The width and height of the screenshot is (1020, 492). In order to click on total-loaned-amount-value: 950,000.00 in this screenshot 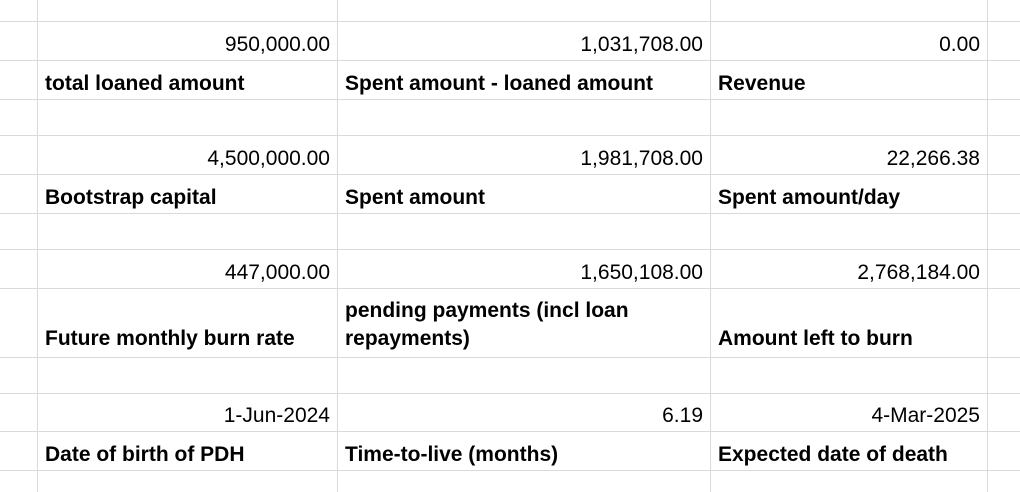, I will do `click(188, 41)`.